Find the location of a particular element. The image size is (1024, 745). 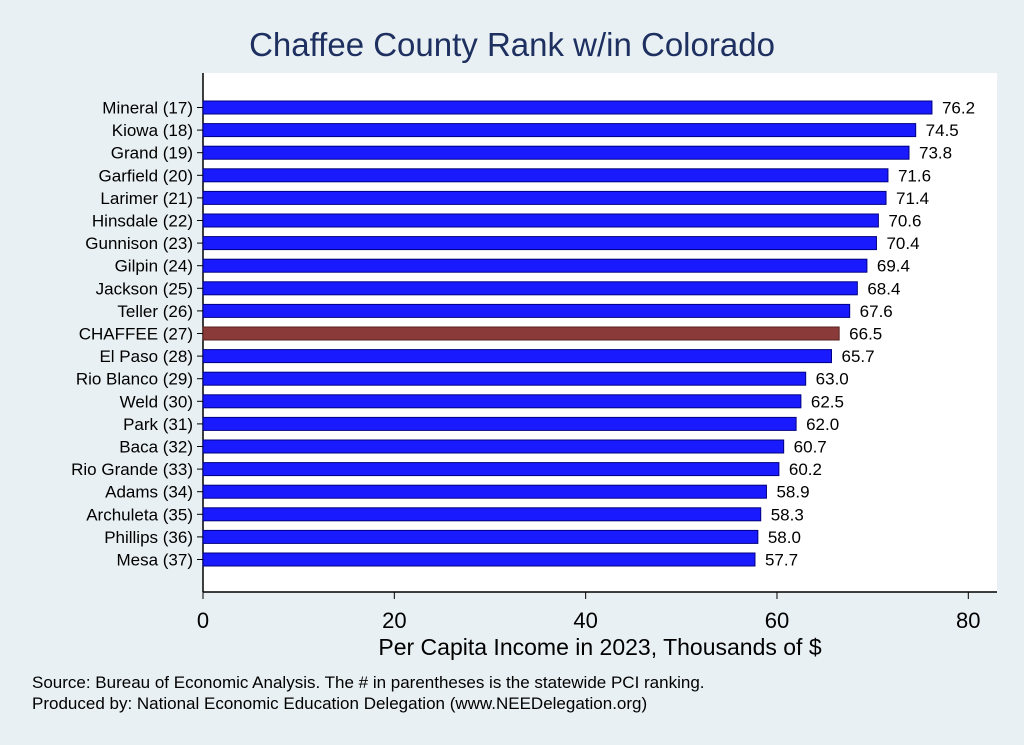

value-label: 70.6 is located at coordinates (904, 221).